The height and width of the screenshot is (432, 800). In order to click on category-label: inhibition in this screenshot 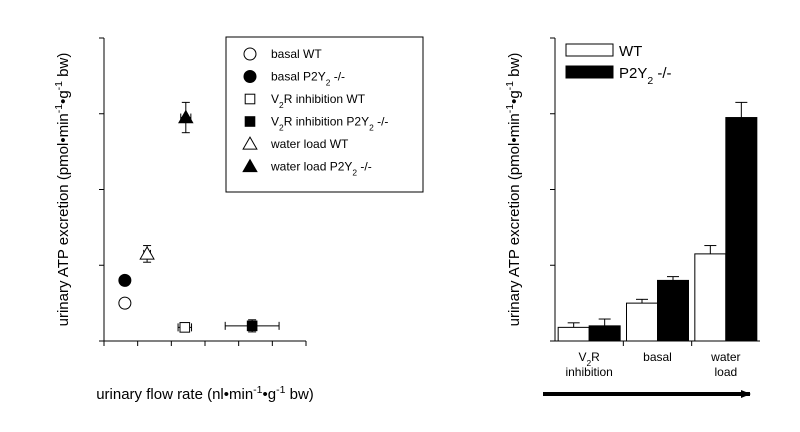, I will do `click(588, 372)`.